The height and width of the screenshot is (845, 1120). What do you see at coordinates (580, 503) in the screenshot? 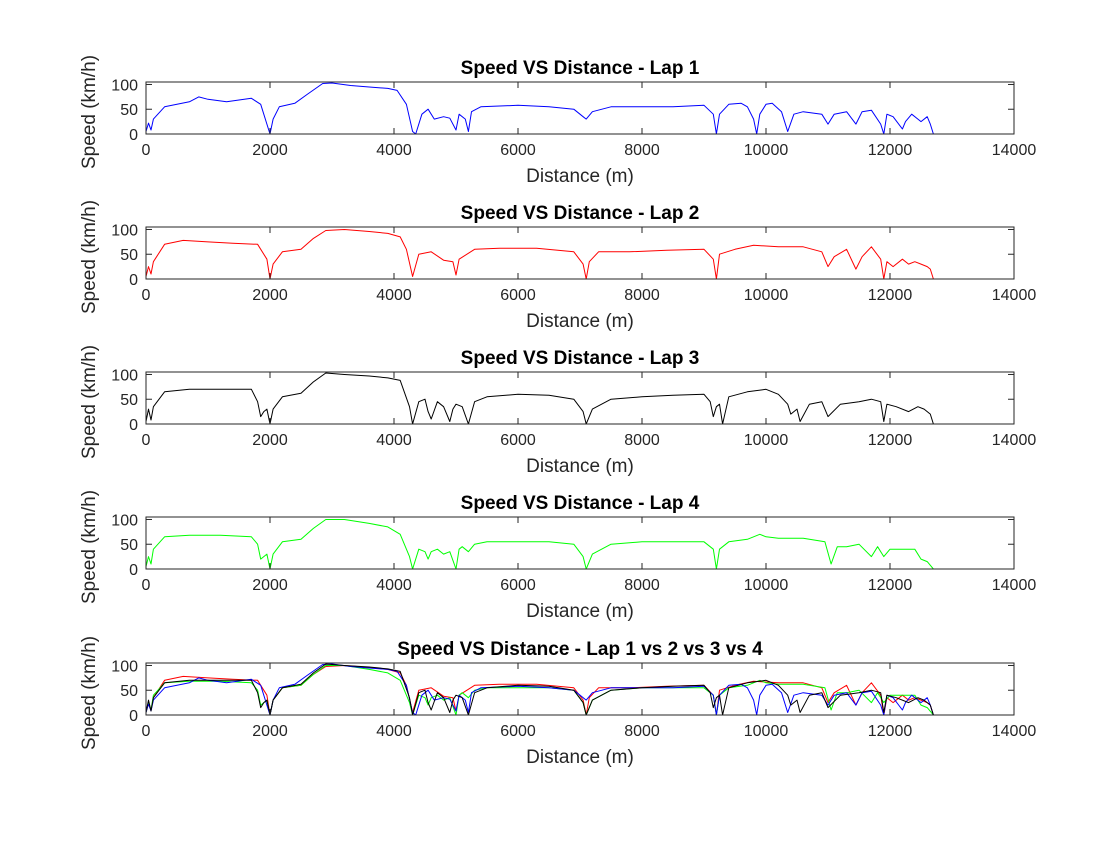
I see `chart-title: Speed VS Distance - Lap 4` at bounding box center [580, 503].